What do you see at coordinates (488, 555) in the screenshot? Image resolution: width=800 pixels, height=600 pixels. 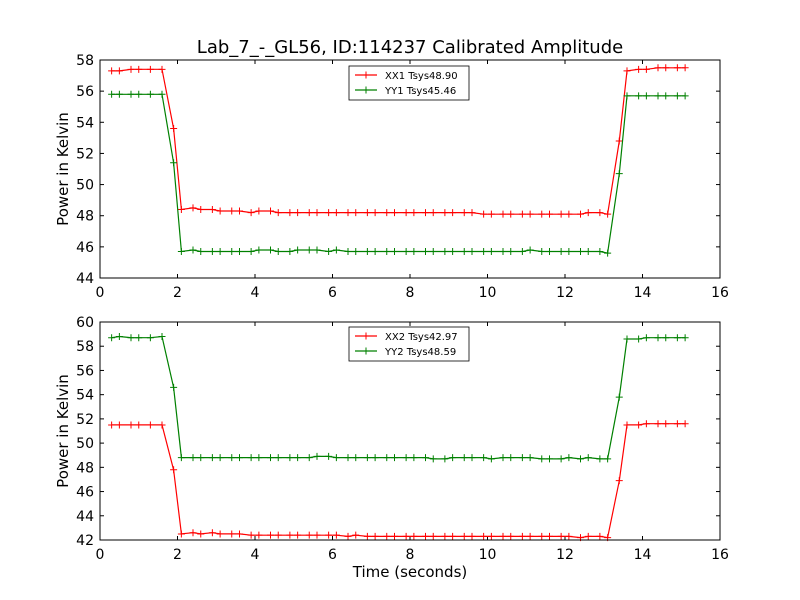 I see `x-tick-label: 10` at bounding box center [488, 555].